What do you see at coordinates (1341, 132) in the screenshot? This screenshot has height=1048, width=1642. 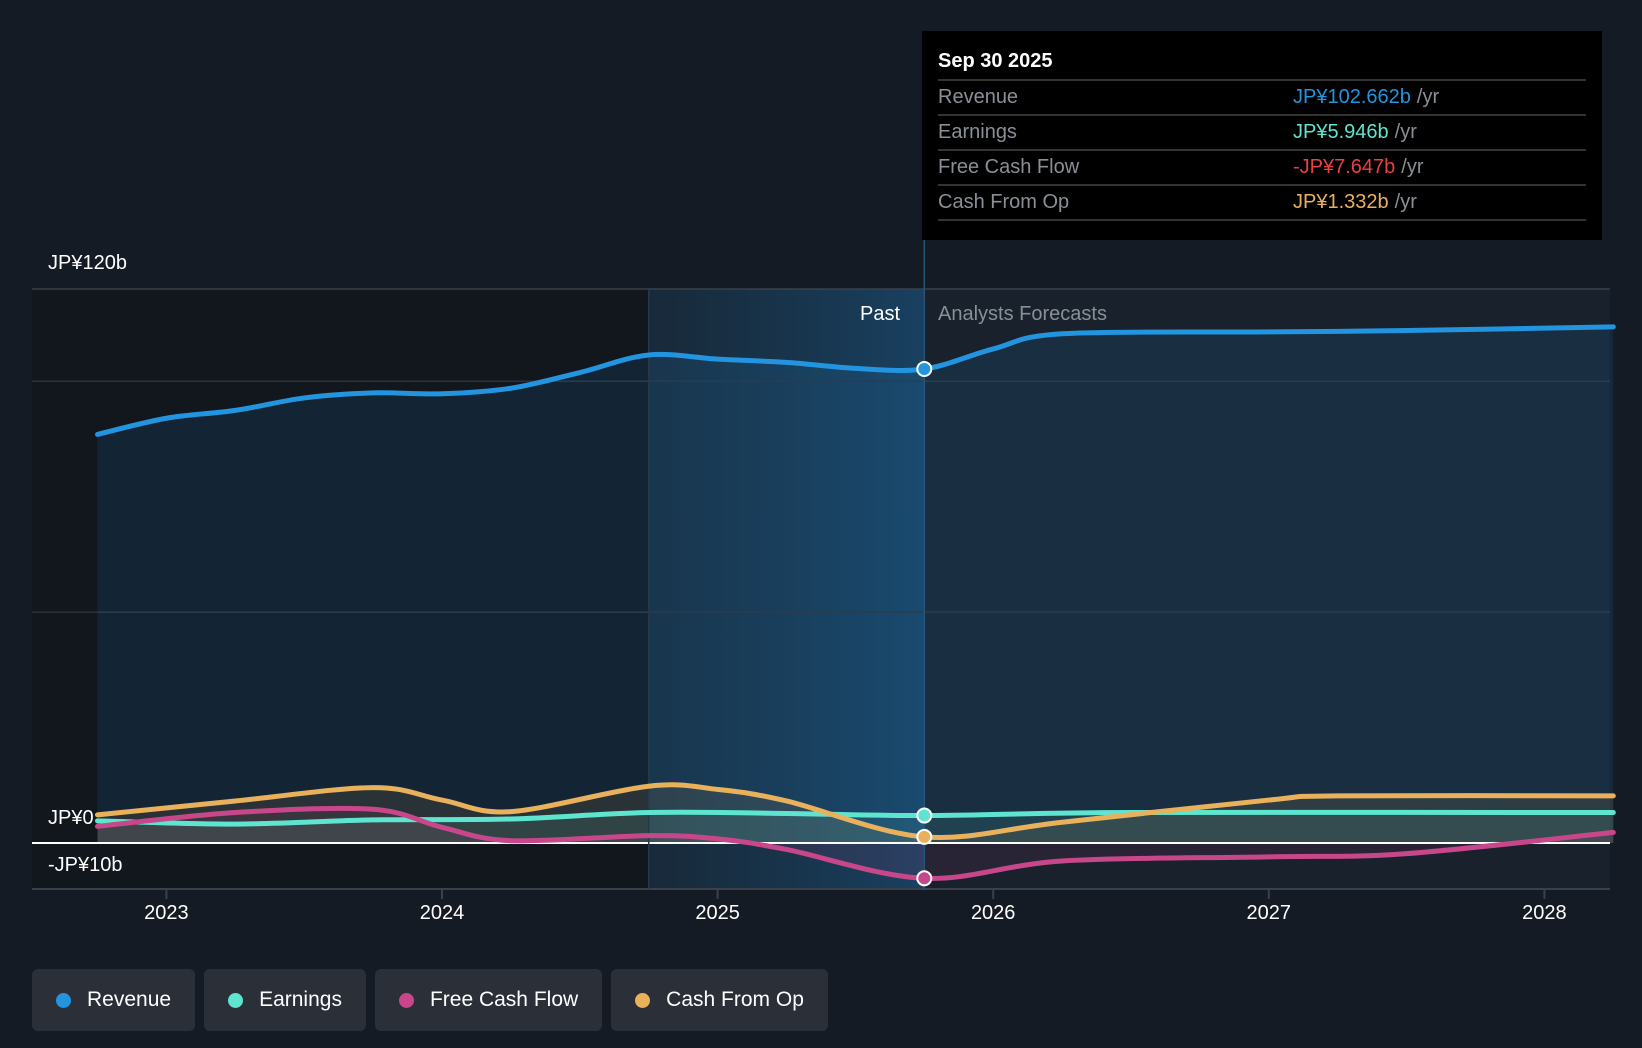 I see `tooltip-value: JP¥5.946b` at bounding box center [1341, 132].